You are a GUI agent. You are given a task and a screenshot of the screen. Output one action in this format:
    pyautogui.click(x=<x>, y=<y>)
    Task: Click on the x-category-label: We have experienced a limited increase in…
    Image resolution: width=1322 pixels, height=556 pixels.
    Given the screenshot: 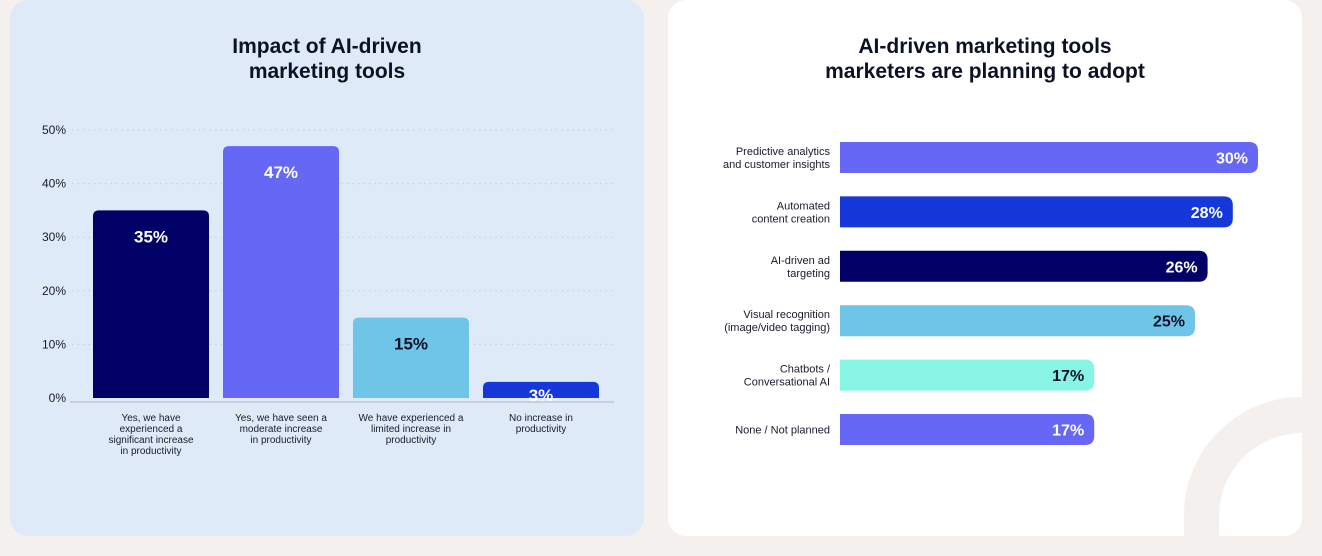 What is the action you would take?
    pyautogui.click(x=411, y=429)
    